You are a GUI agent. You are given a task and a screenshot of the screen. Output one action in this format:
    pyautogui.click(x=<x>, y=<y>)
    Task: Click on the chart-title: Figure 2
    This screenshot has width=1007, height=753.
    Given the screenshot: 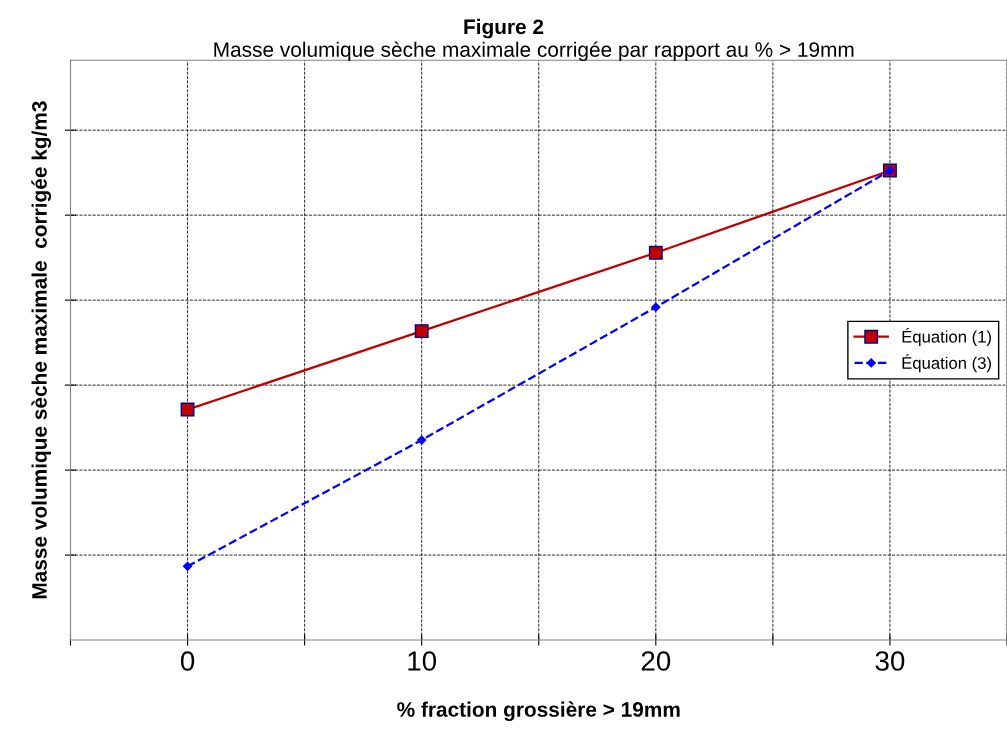 What is the action you would take?
    pyautogui.click(x=504, y=28)
    